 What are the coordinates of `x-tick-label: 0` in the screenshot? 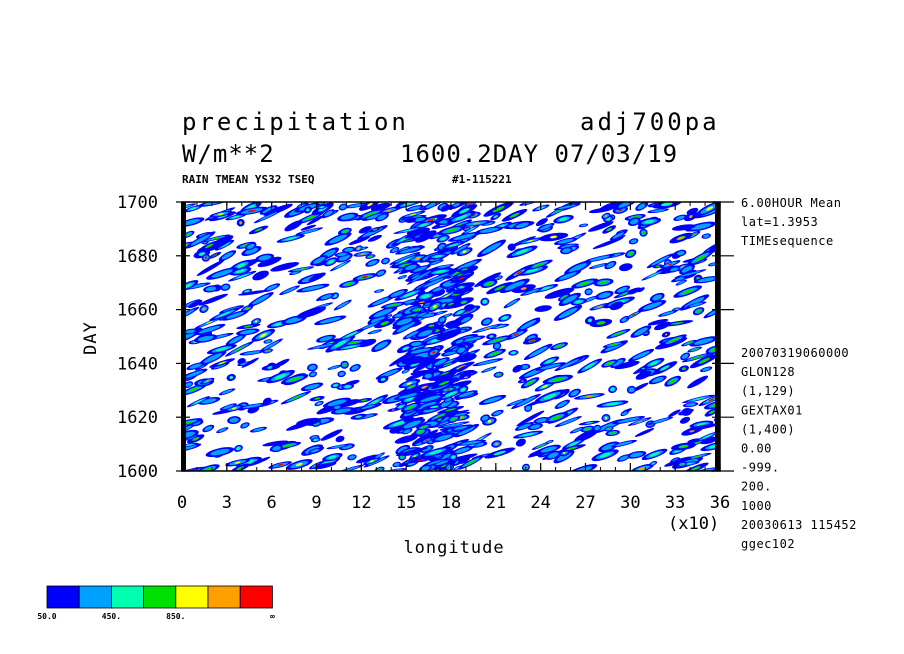 It's located at (182, 503).